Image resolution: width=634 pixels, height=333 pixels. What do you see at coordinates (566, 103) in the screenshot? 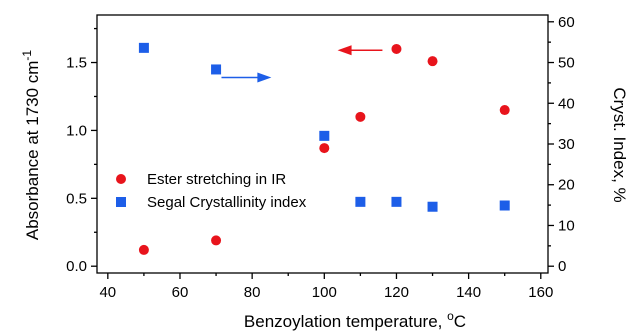
I see `right-y-tick-label: 40` at bounding box center [566, 103].